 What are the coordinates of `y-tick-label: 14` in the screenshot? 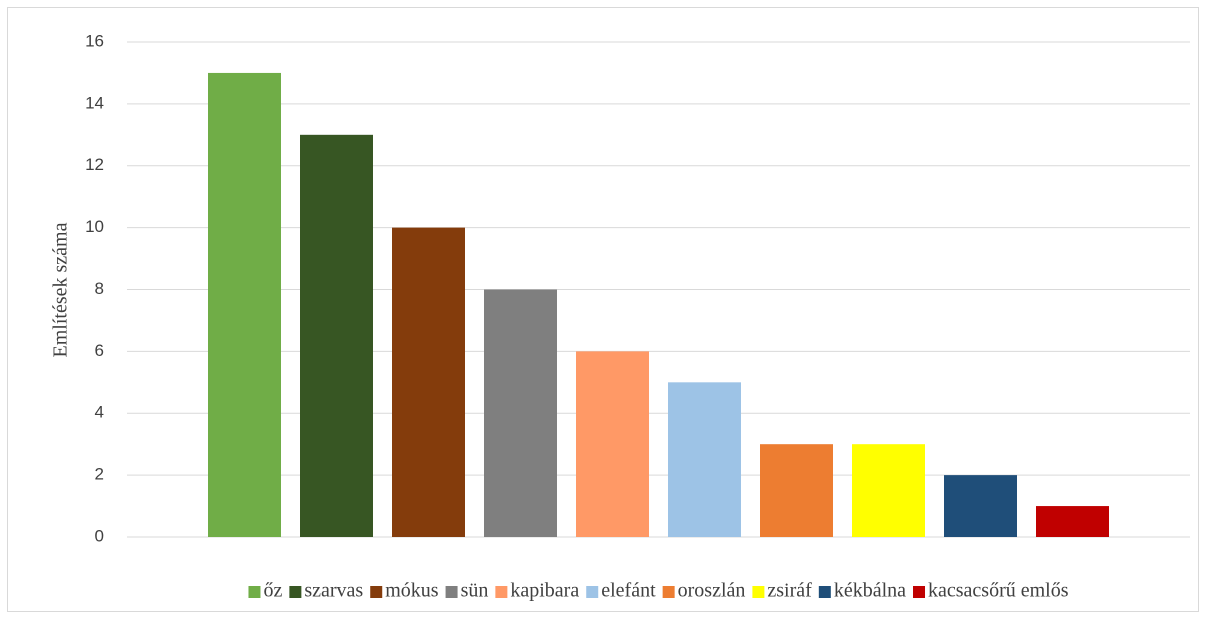 It's located at (94, 102).